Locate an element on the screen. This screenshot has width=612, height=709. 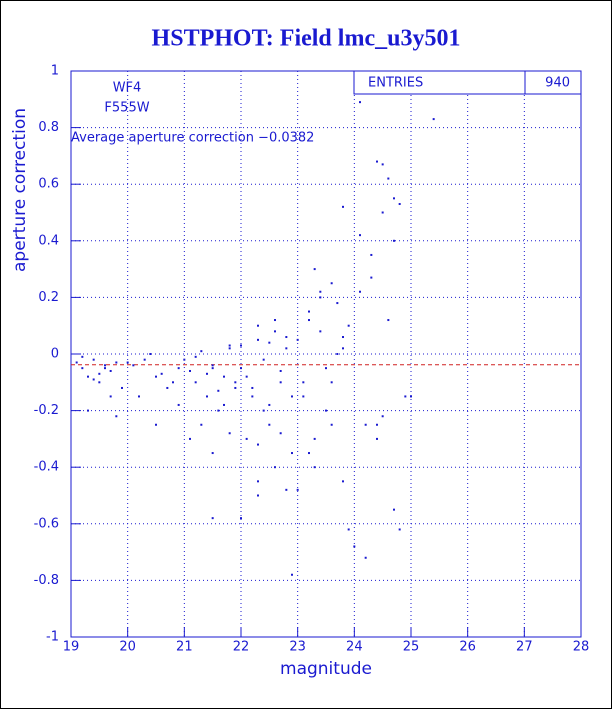
y-tick-label: -0.8 is located at coordinates (46, 580).